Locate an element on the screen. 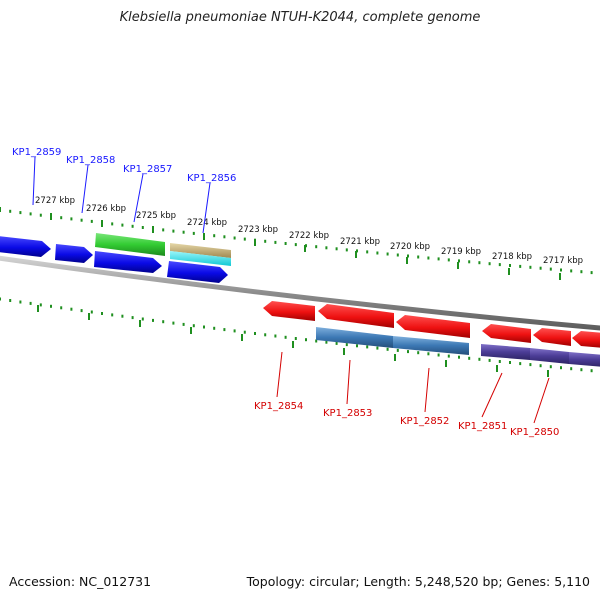 The width and height of the screenshot is (600, 600). gene-label: KP1_2853 is located at coordinates (347, 413).